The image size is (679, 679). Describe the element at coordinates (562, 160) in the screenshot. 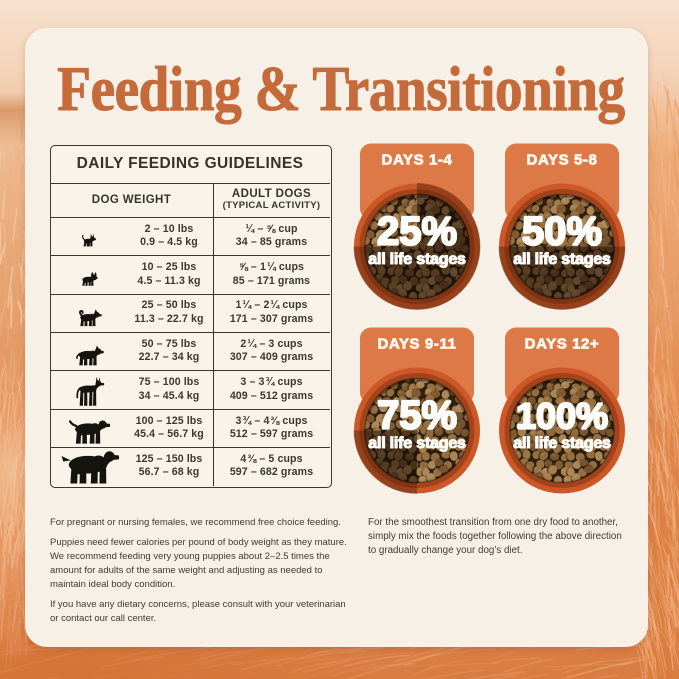

I see `svg-text: DAYS 5-8` at that location.